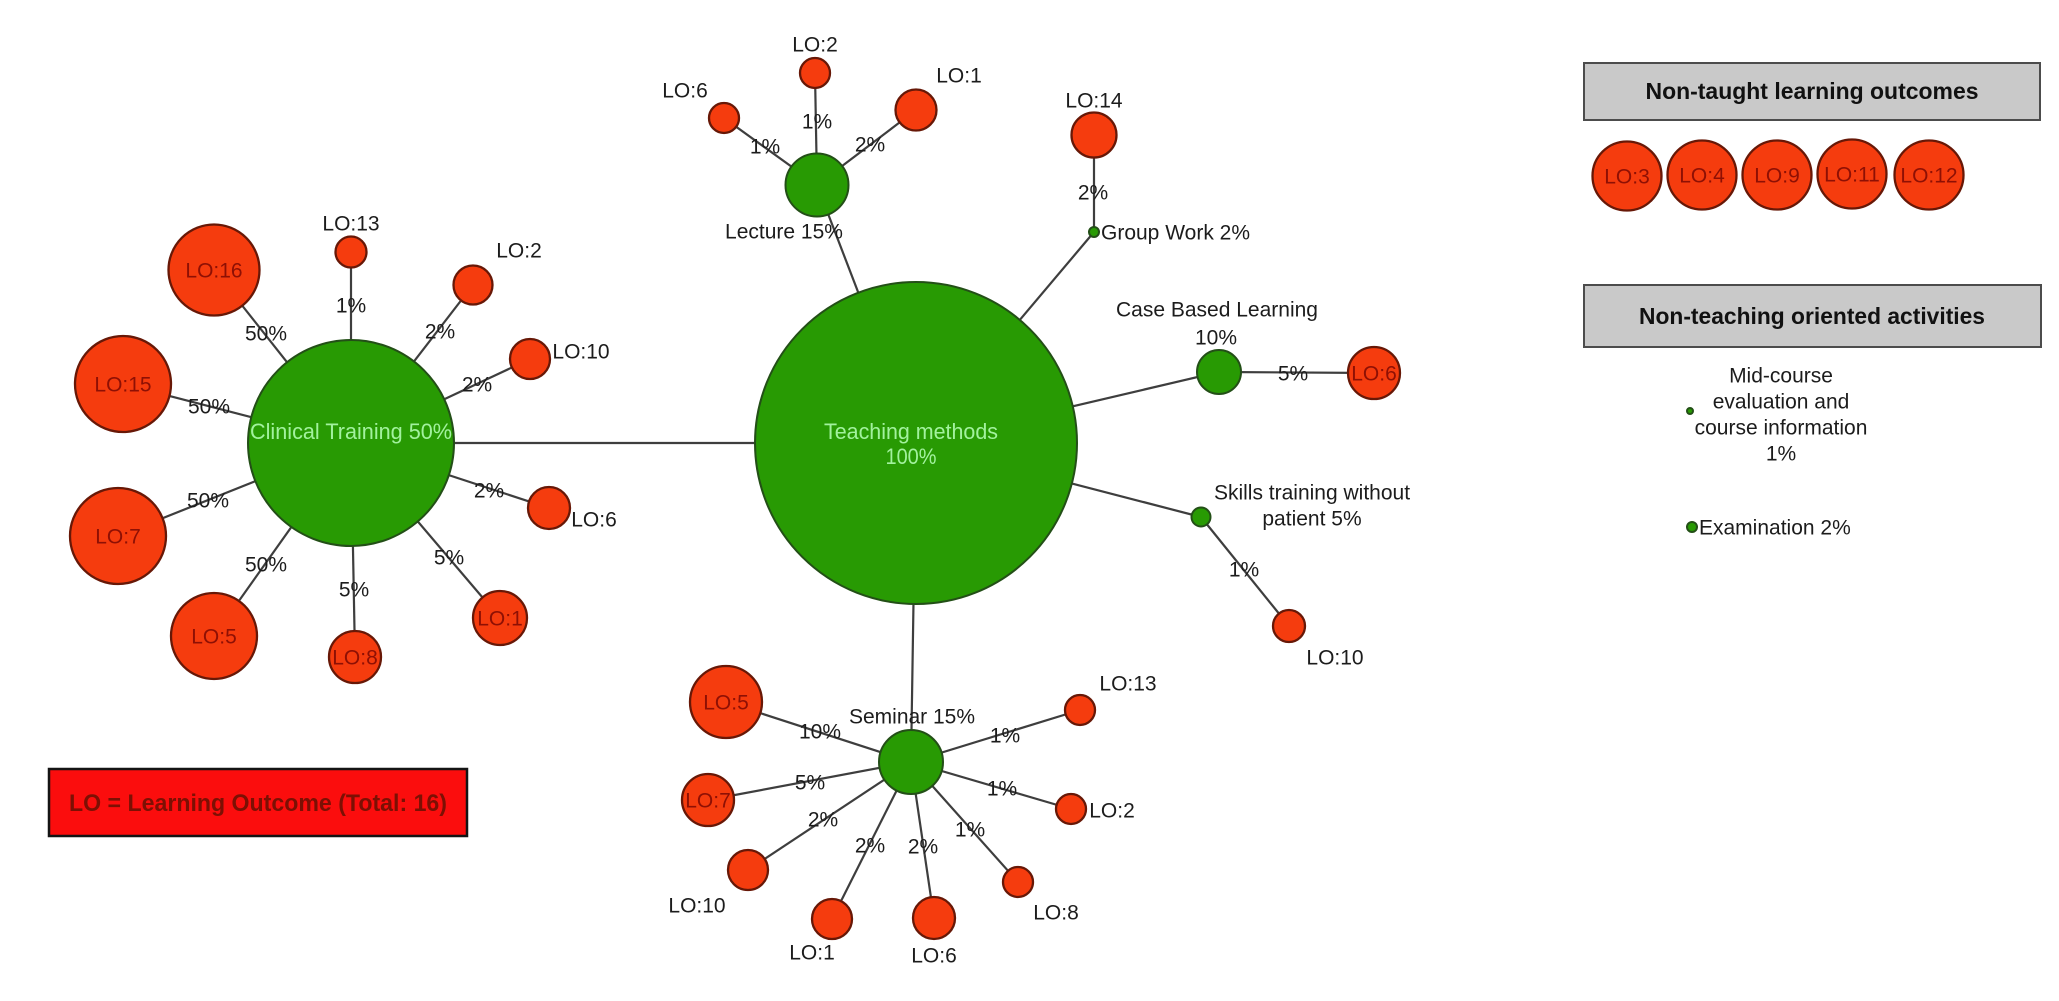  Describe the element at coordinates (213, 271) in the screenshot. I see `svg-text: LO:16` at that location.